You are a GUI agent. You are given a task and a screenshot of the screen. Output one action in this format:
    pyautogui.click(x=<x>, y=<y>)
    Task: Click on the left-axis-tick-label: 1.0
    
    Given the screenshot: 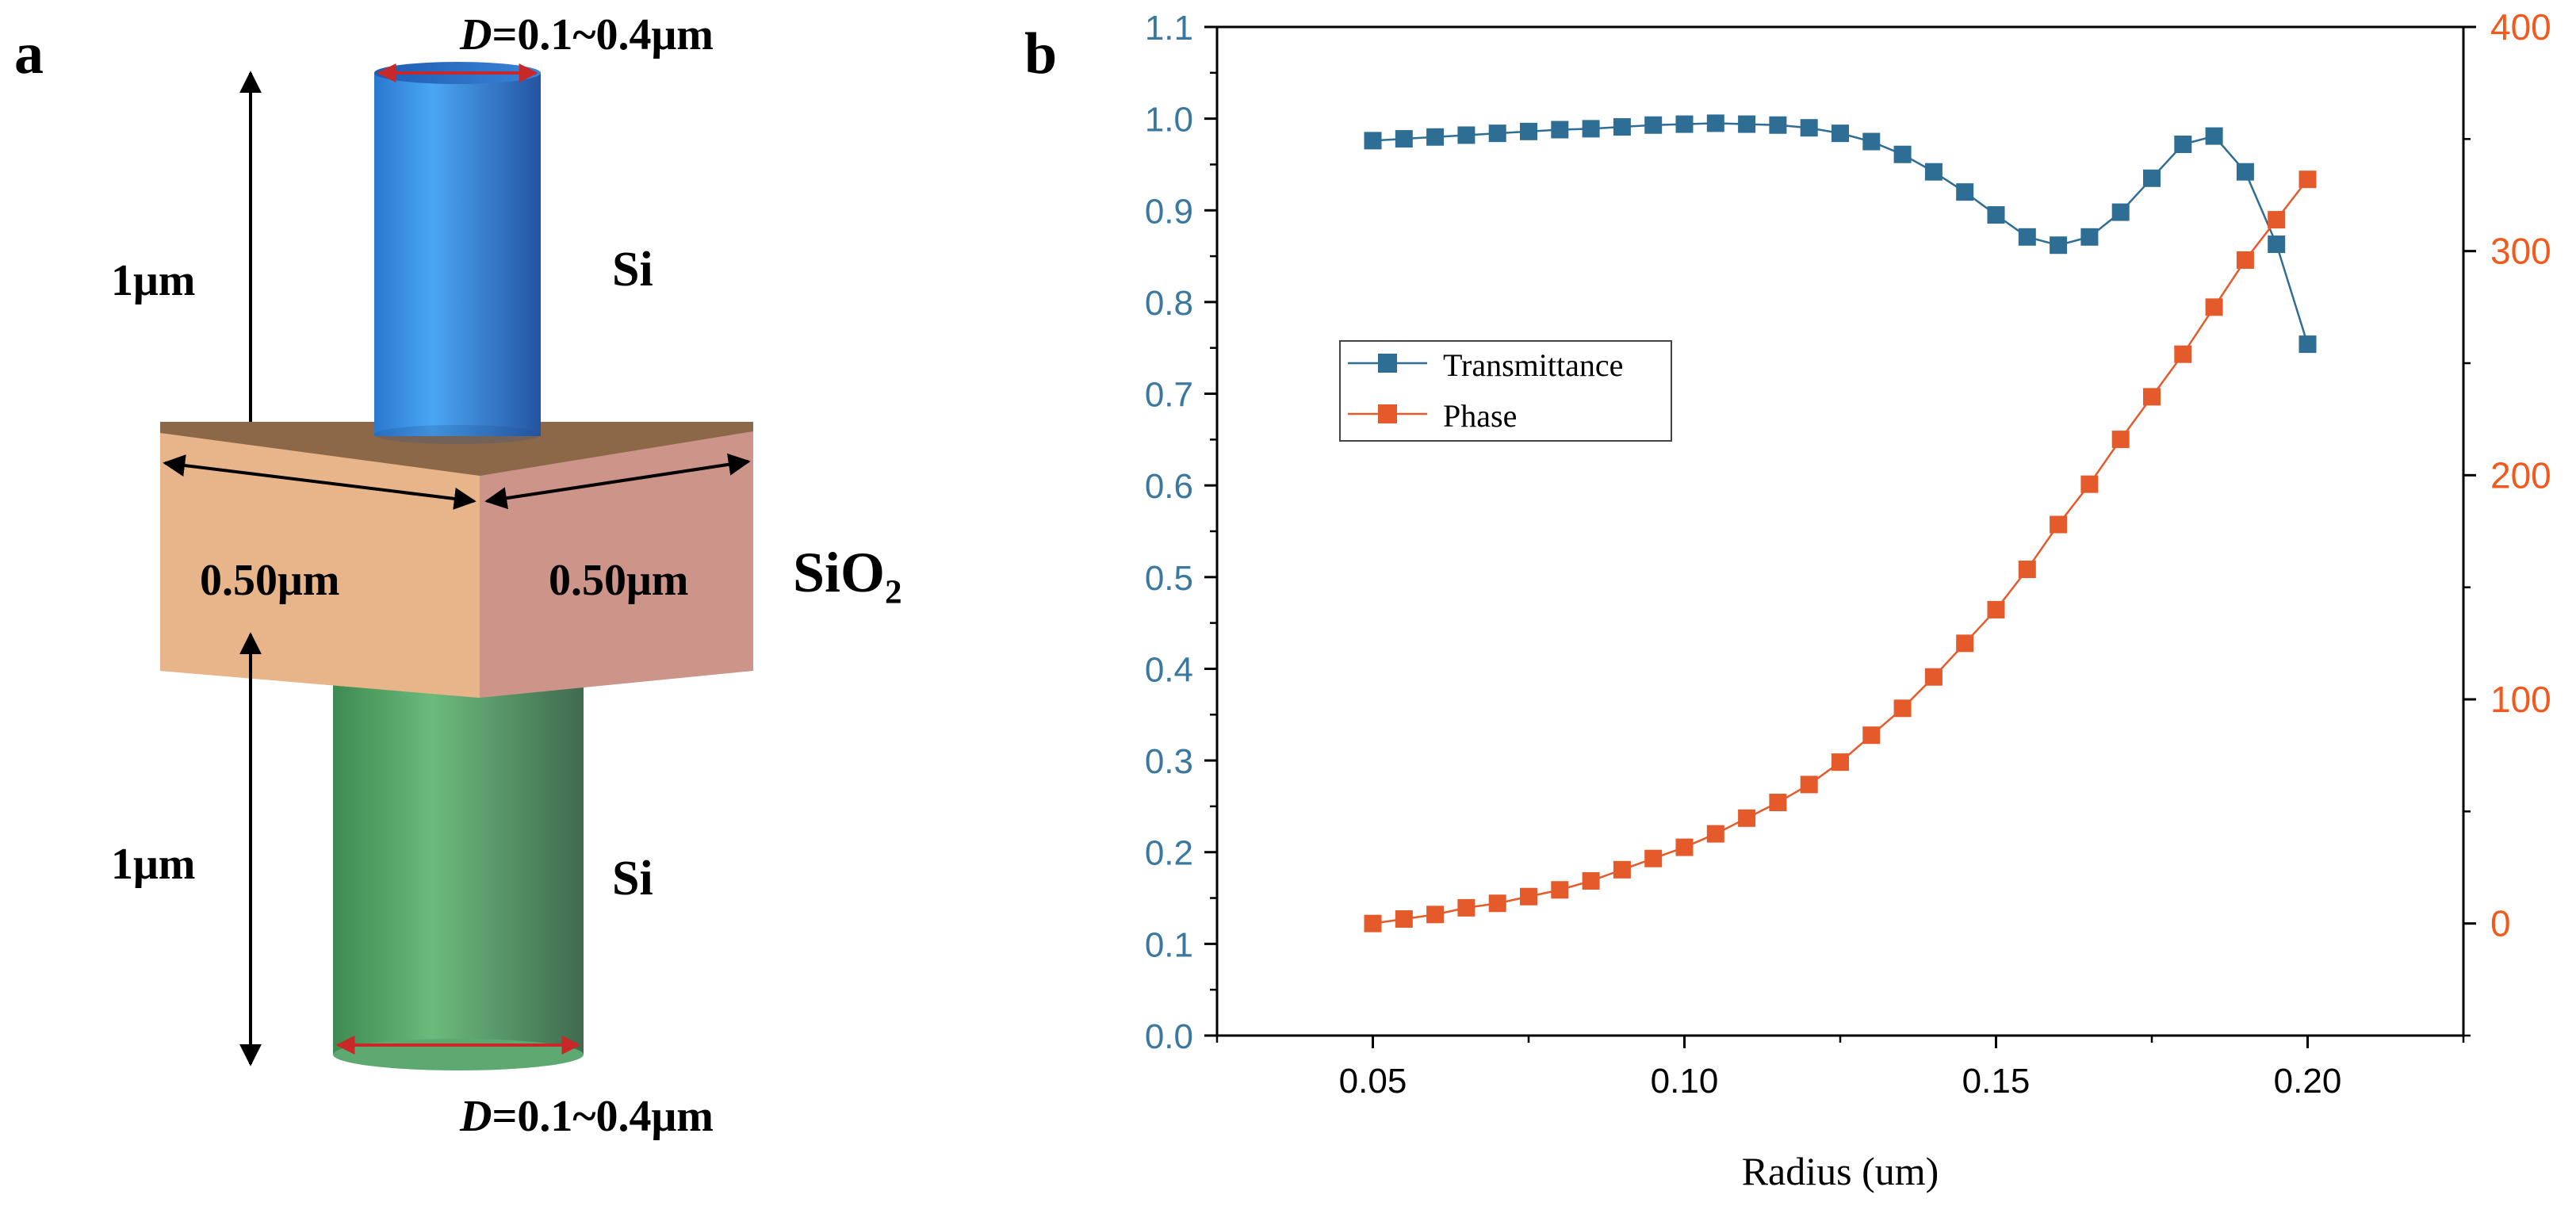 What is the action you would take?
    pyautogui.click(x=1169, y=120)
    